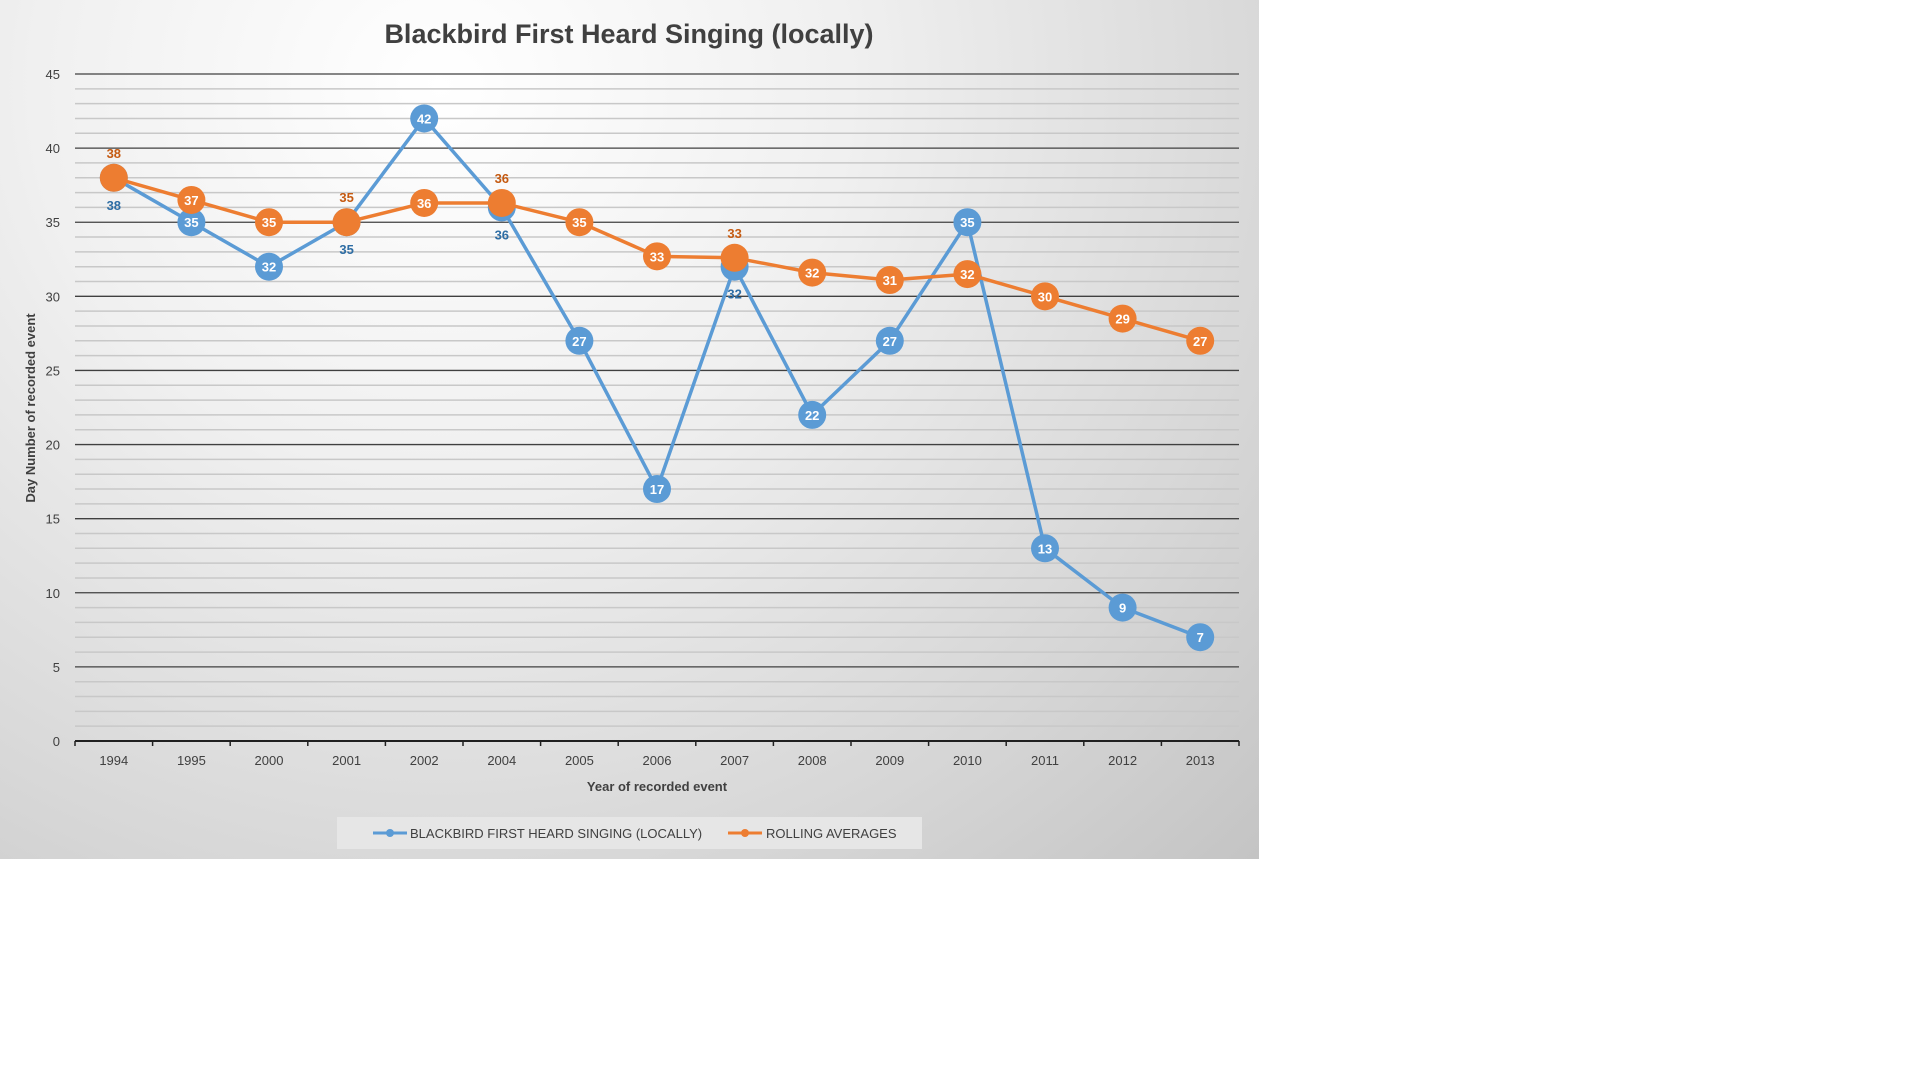 The width and height of the screenshot is (1920, 1080). Describe the element at coordinates (831, 833) in the screenshot. I see `legend-label-rolling-averages: ROLLING AVERAGES` at that location.